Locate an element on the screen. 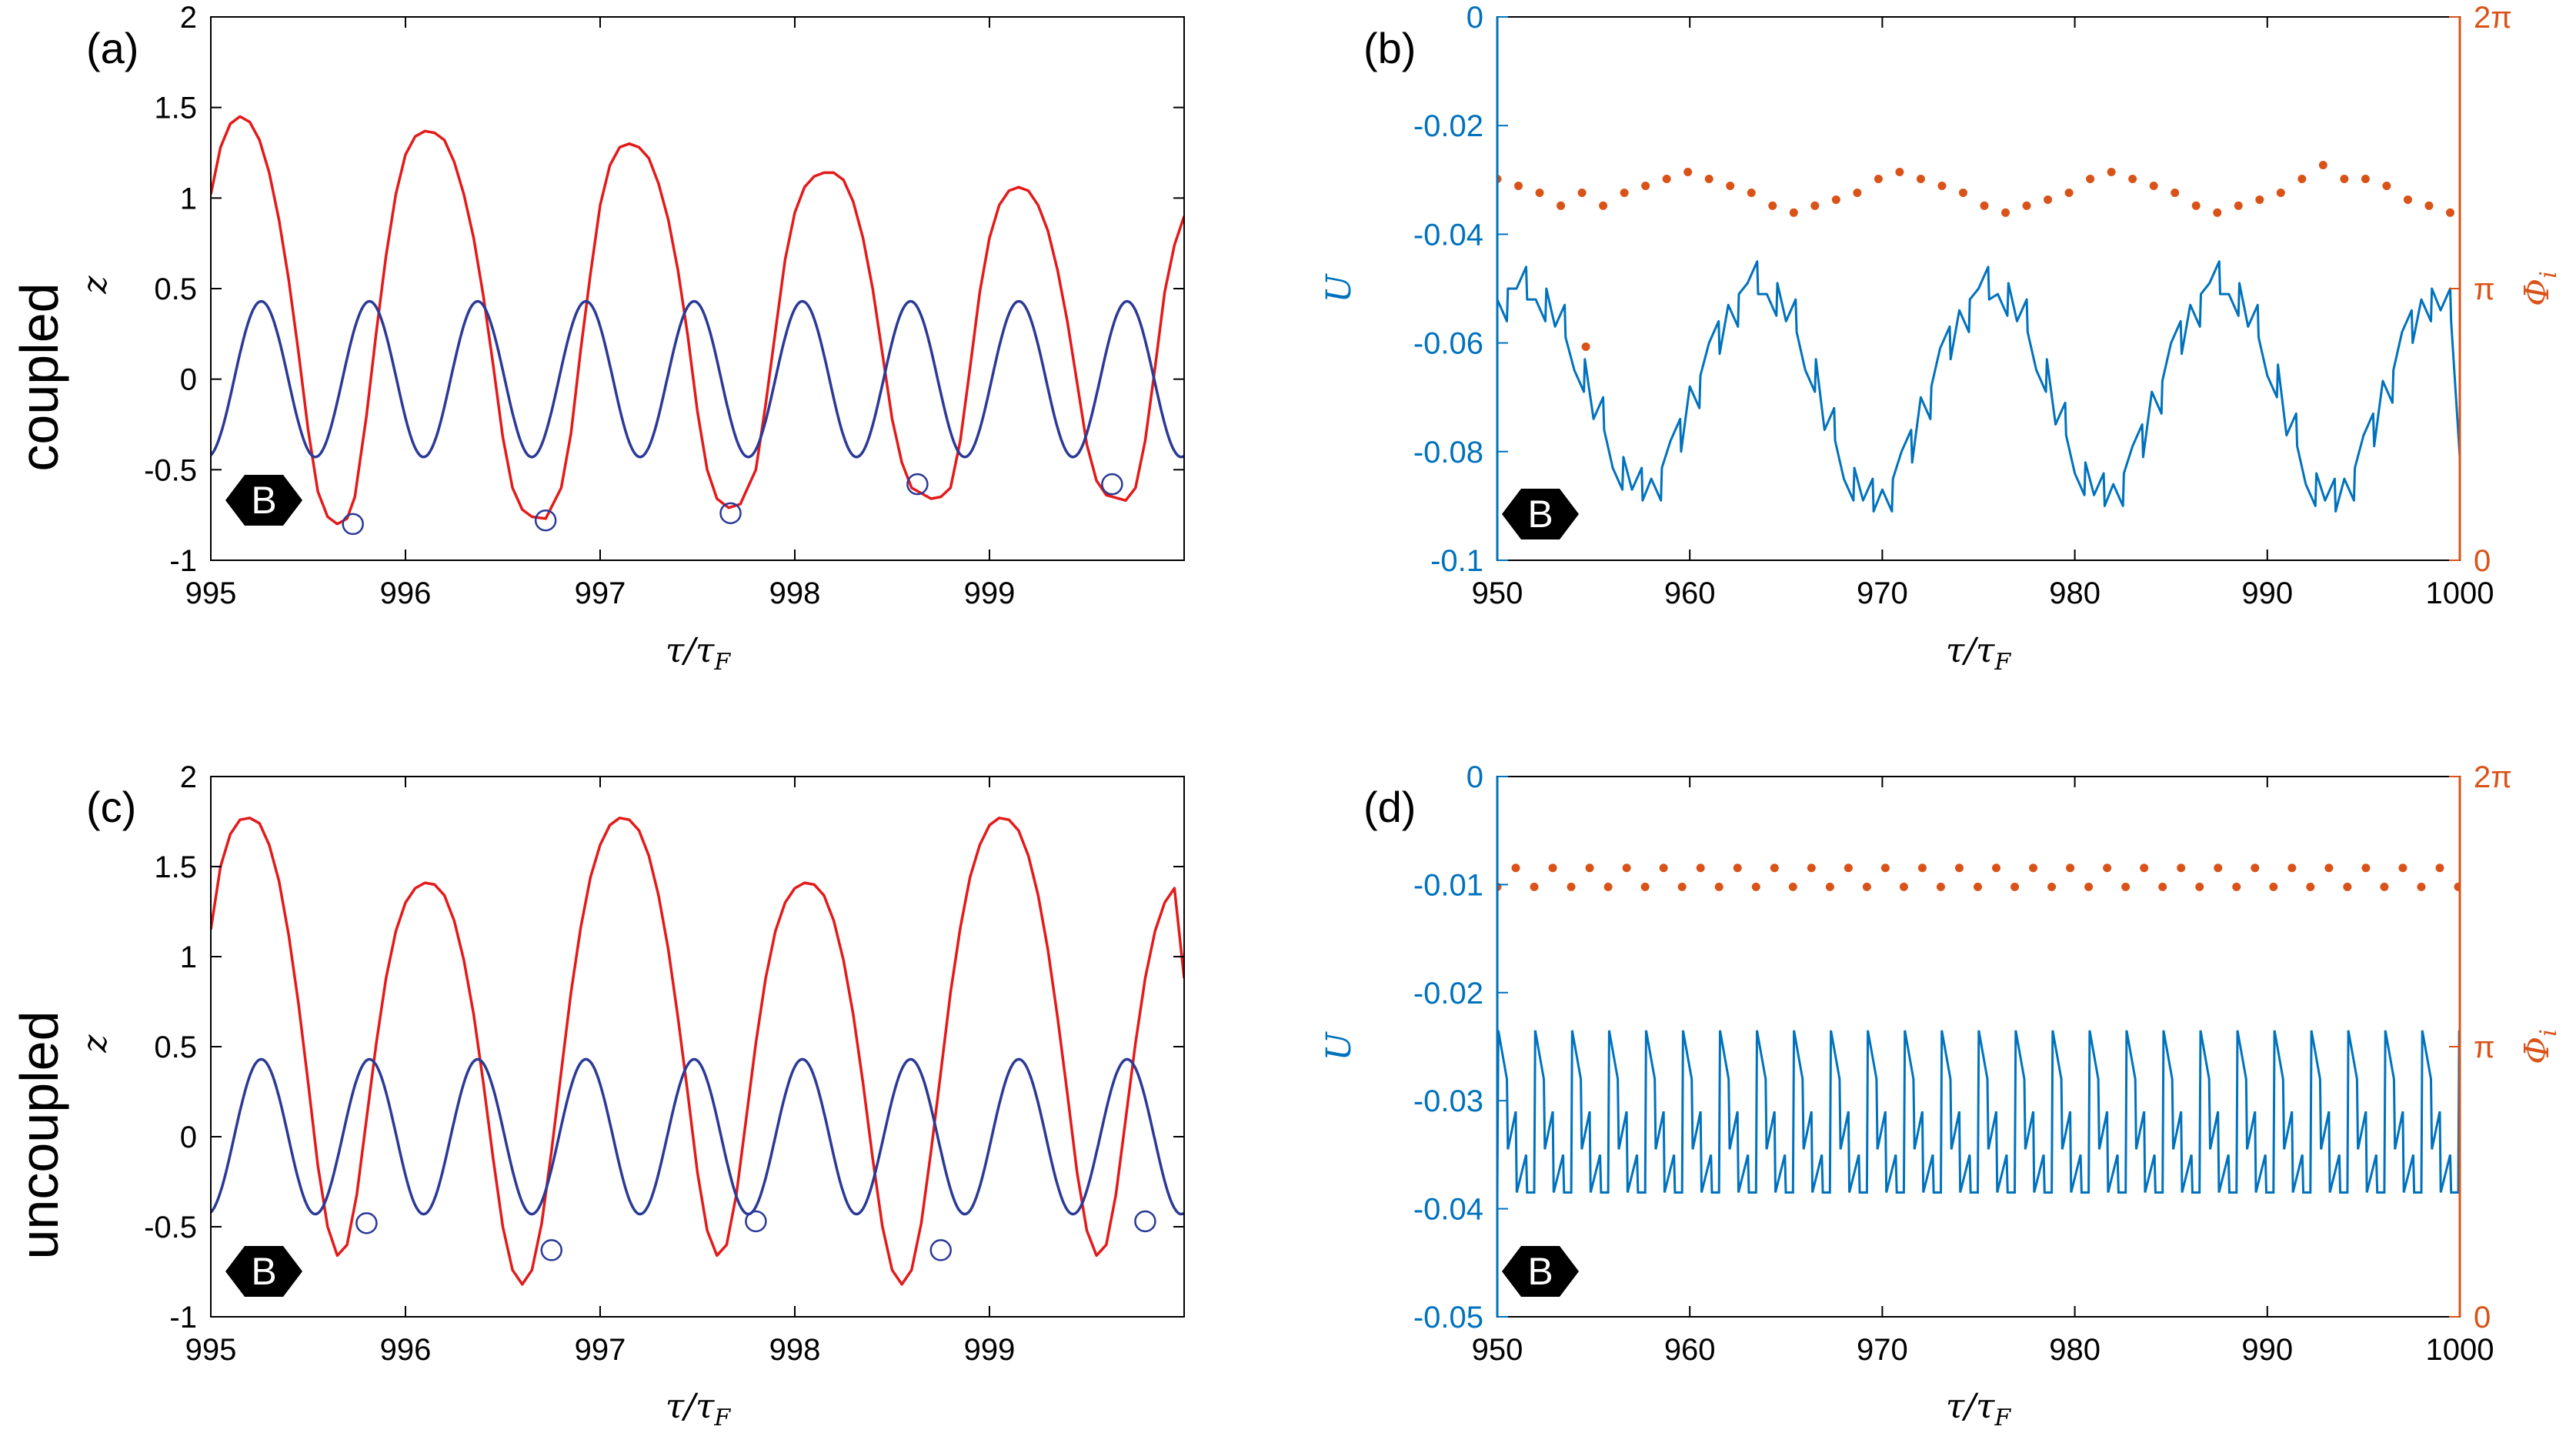 Image resolution: width=2576 pixels, height=1433 pixels. ytick-label: -1 is located at coordinates (183, 561).